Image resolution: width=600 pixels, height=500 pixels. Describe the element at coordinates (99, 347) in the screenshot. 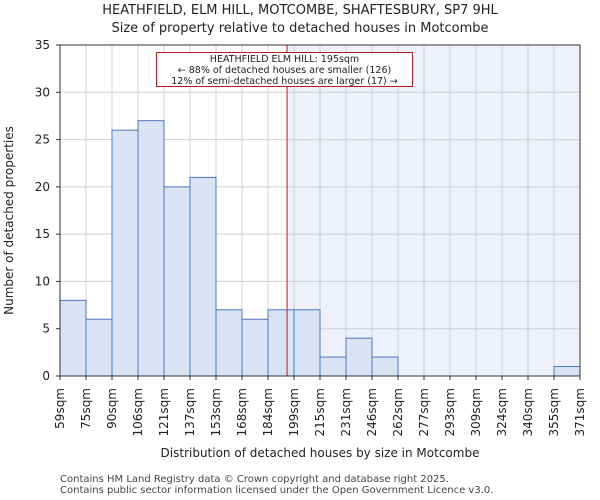

I see `bar-75sqm` at that location.